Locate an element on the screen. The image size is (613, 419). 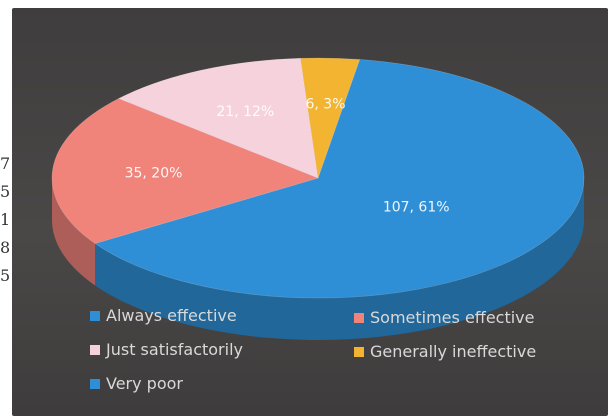
pie-data-label: 6, 3% is located at coordinates (325, 105).